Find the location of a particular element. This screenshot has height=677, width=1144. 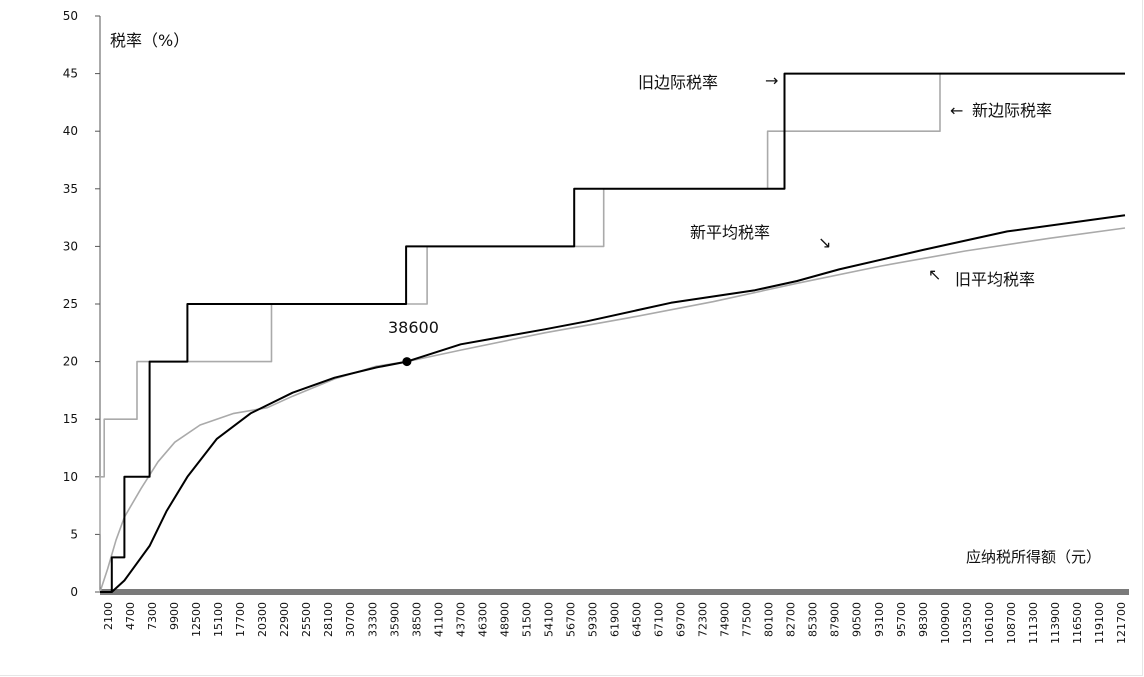

x-tick-label: 69700 is located at coordinates (681, 619).